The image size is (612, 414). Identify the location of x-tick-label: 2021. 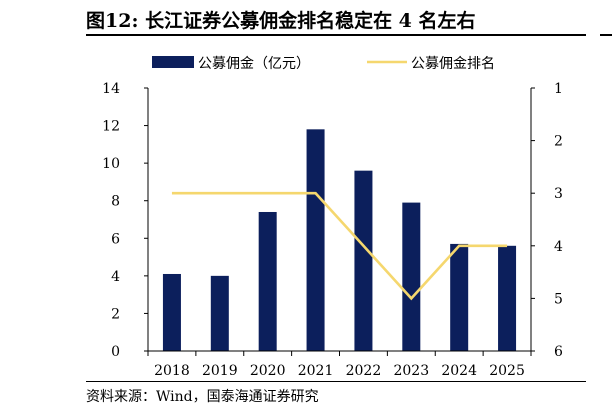
(316, 371).